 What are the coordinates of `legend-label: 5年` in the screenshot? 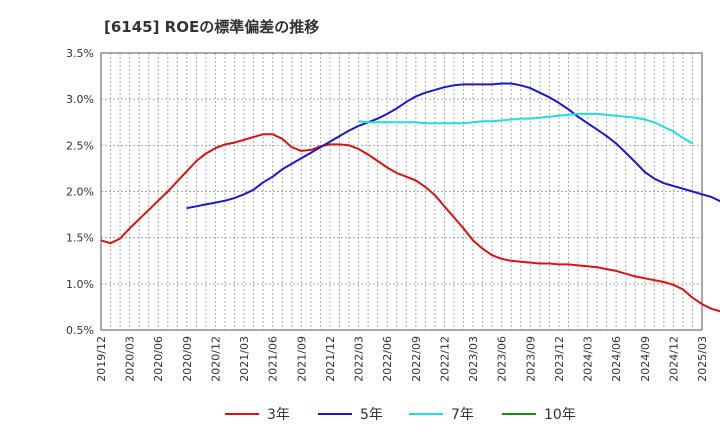 It's located at (371, 415).